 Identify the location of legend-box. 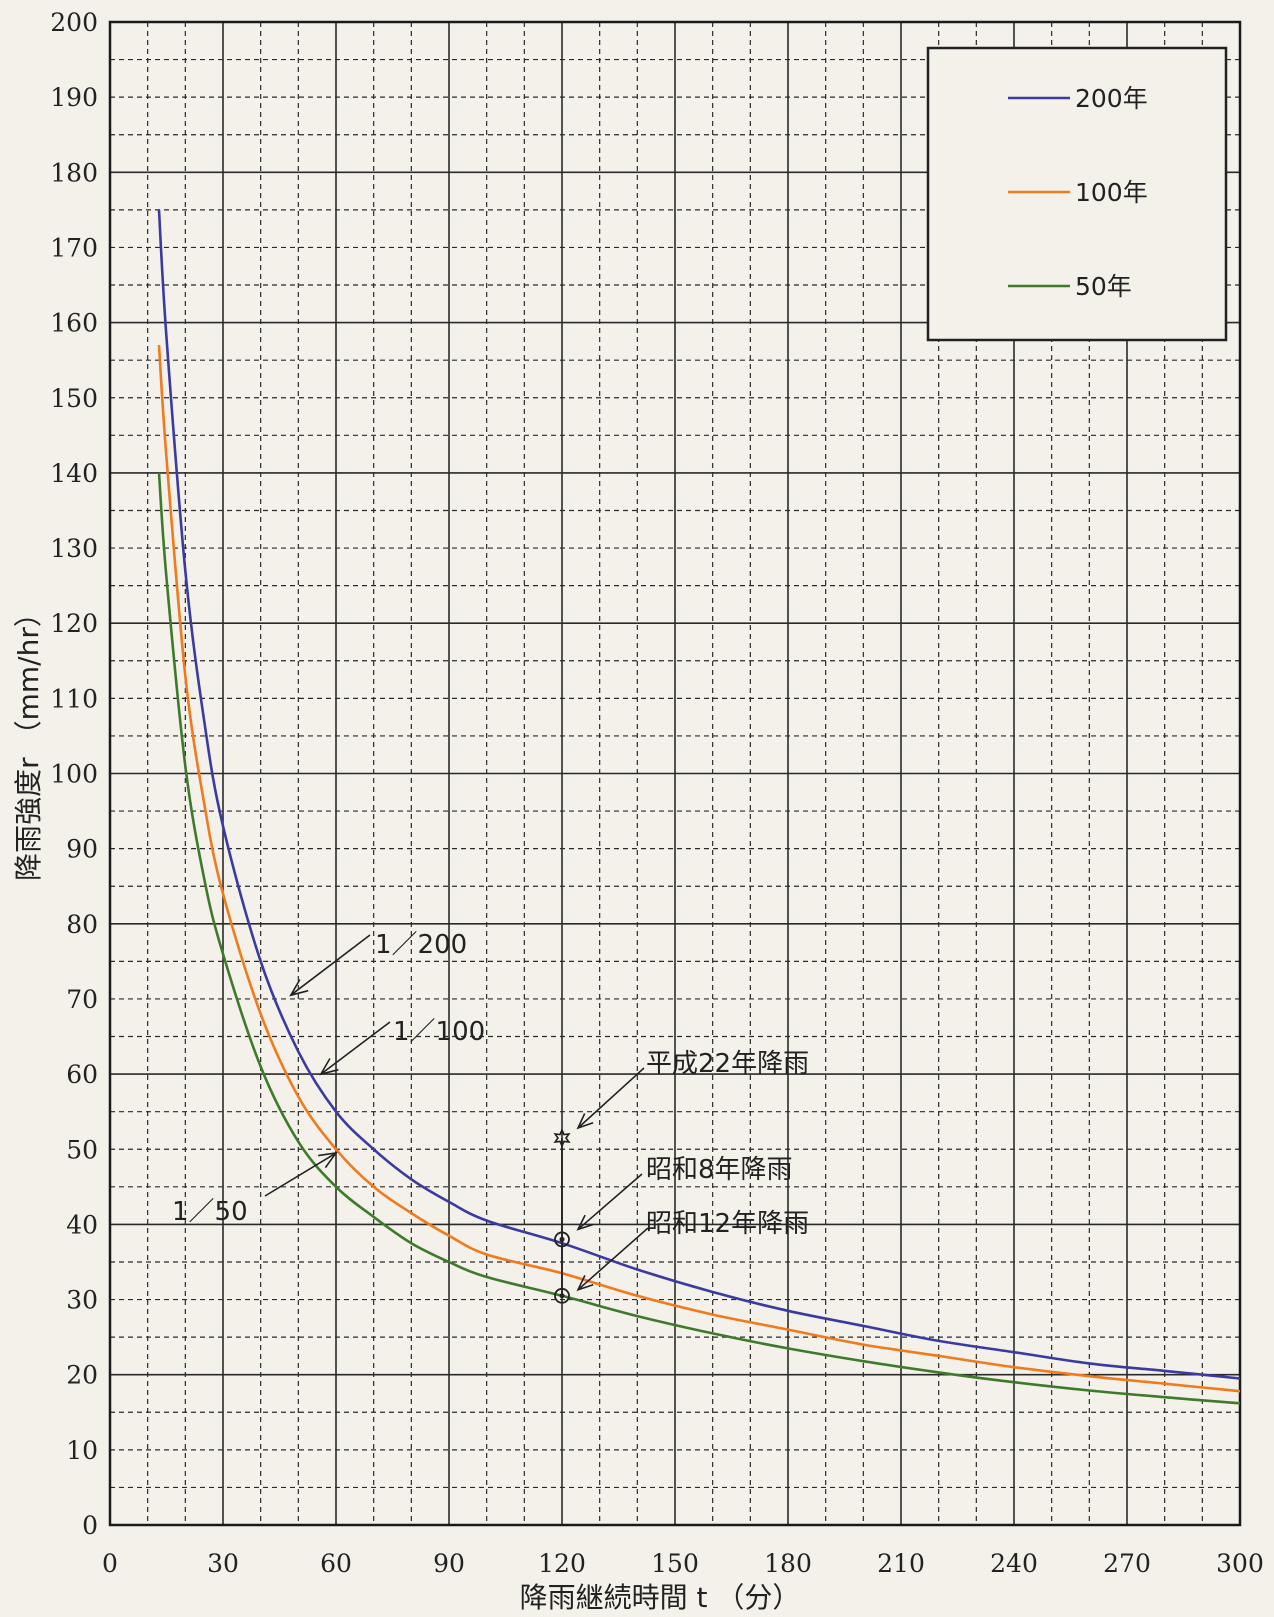
(1077, 194).